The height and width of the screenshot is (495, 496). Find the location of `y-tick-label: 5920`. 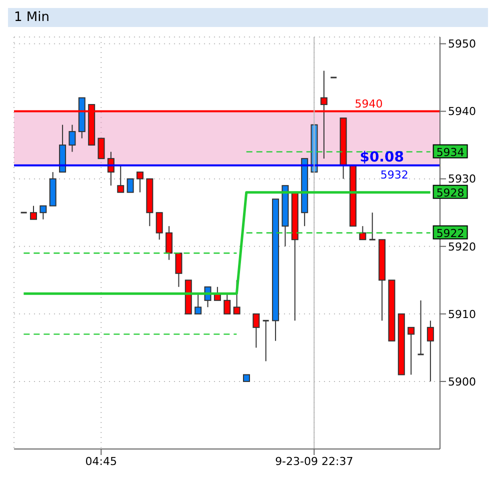

y-tick-label: 5920 is located at coordinates (462, 247).